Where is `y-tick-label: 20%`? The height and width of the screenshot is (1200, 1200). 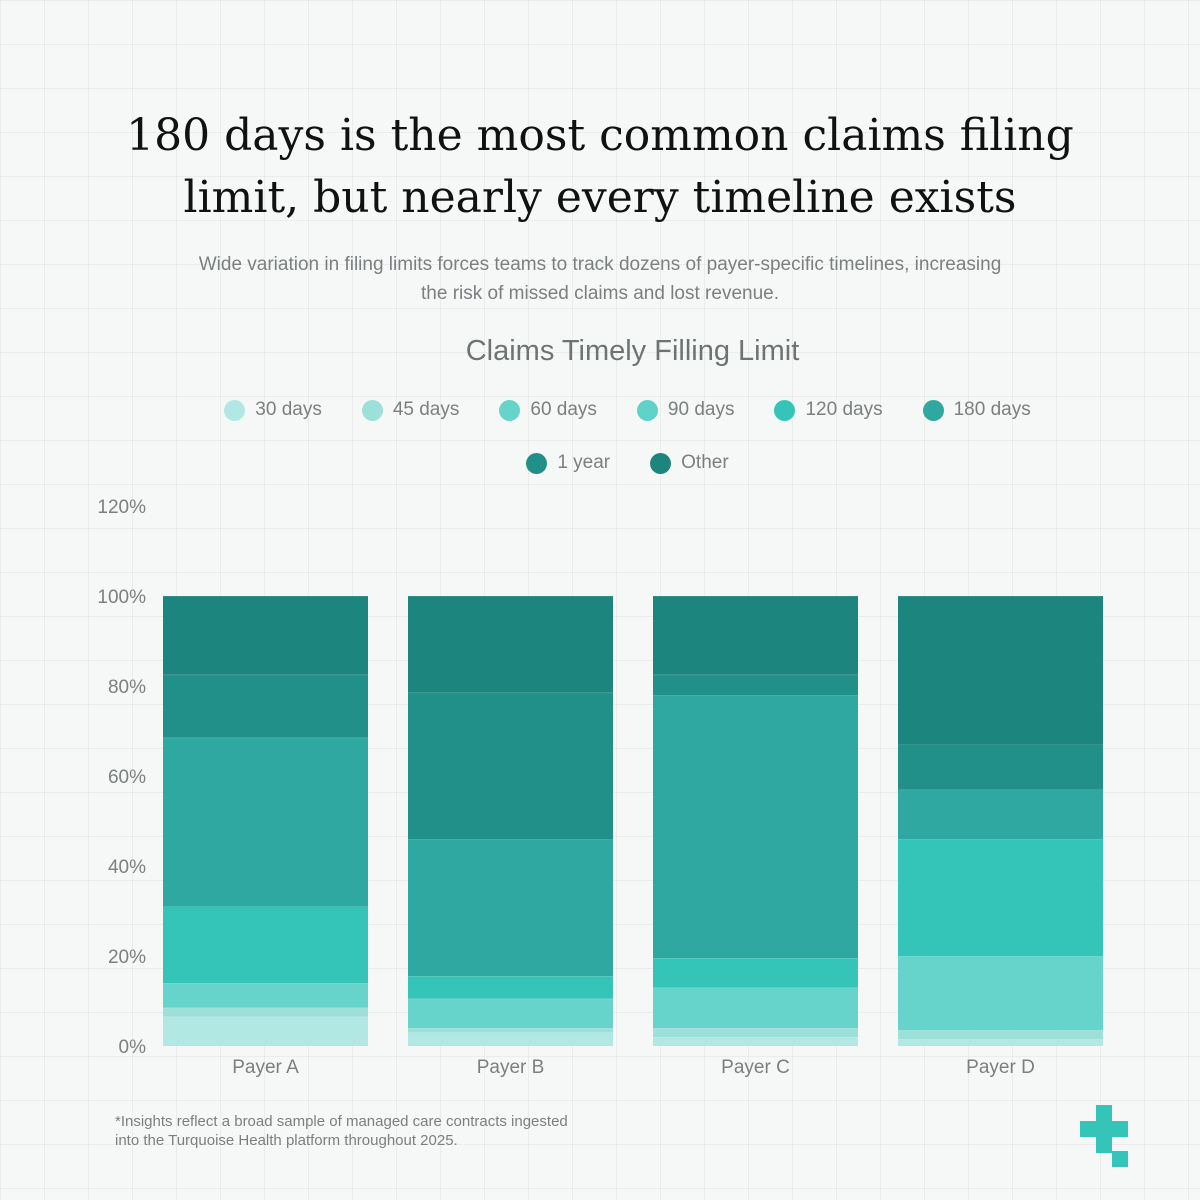
y-tick-label: 20% is located at coordinates (127, 957).